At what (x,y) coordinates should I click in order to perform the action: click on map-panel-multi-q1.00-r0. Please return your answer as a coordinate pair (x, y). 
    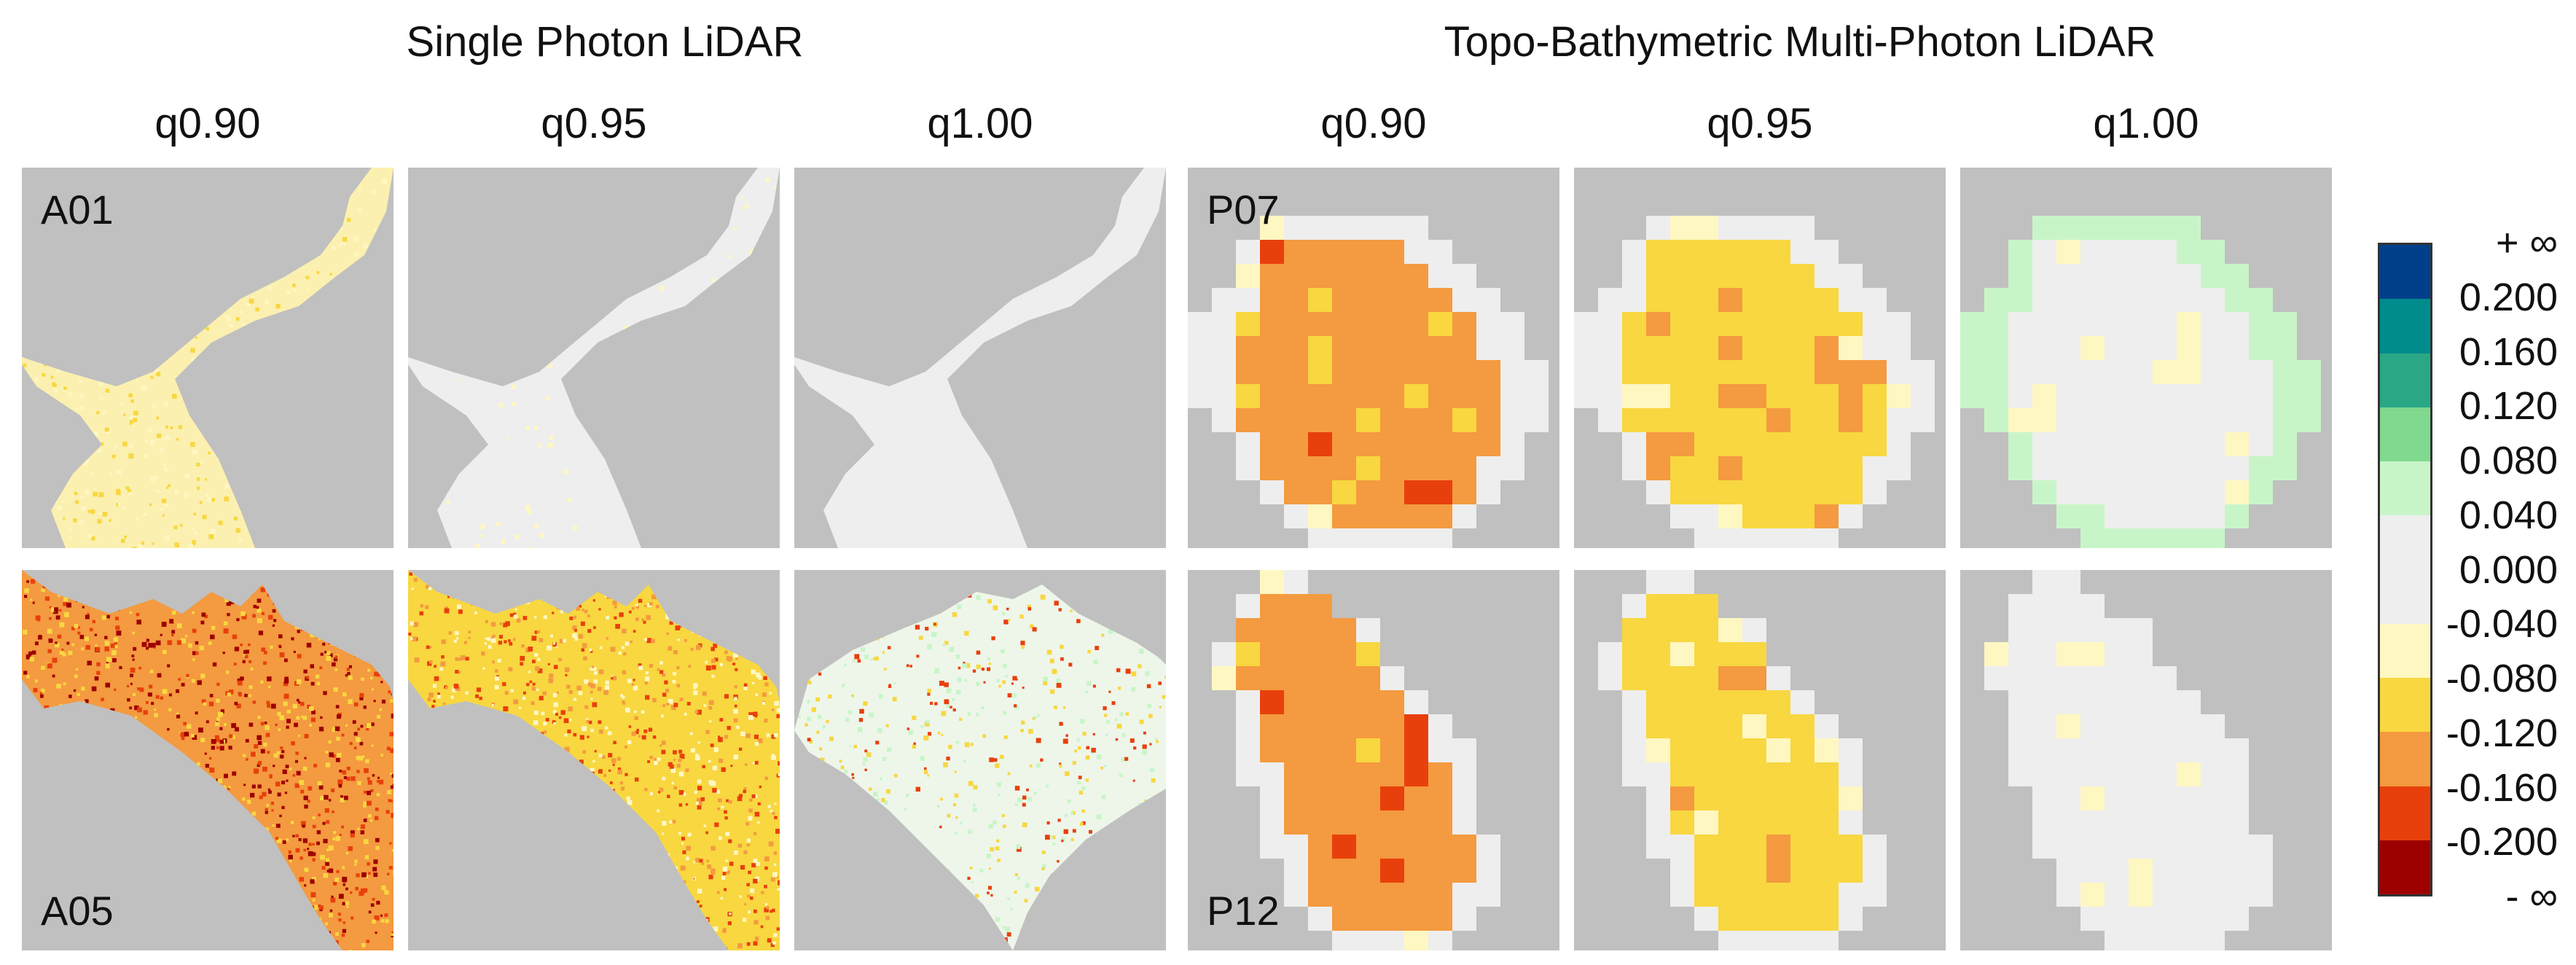
    Looking at the image, I should click on (2146, 358).